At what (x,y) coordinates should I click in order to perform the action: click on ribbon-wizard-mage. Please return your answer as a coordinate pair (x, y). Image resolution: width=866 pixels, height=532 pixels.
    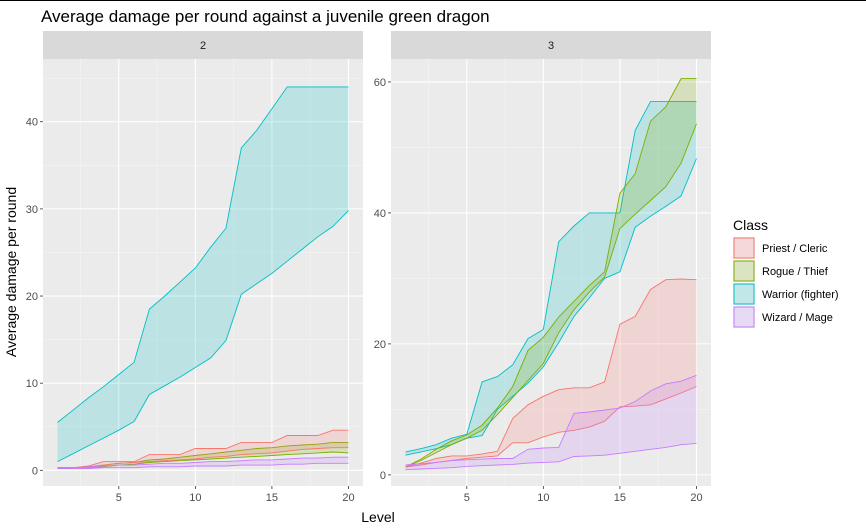
    Looking at the image, I should click on (551, 422).